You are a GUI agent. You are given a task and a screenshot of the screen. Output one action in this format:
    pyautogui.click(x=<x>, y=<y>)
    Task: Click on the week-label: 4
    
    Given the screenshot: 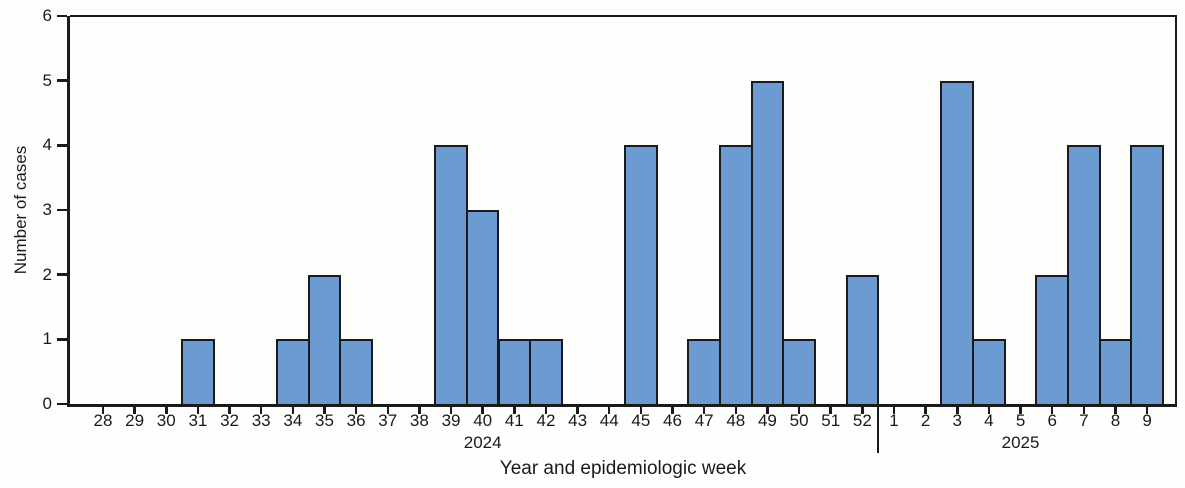 What is the action you would take?
    pyautogui.click(x=989, y=420)
    